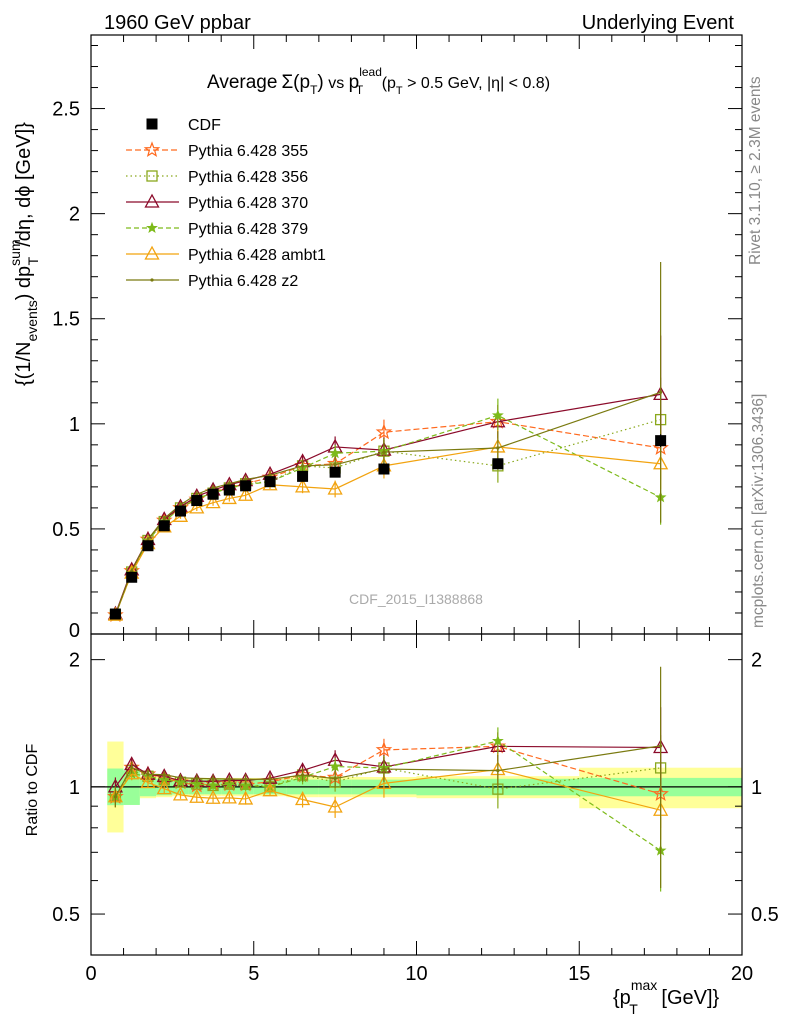  Describe the element at coordinates (633, 1009) in the screenshot. I see `xlabel-sub-t: T` at that location.